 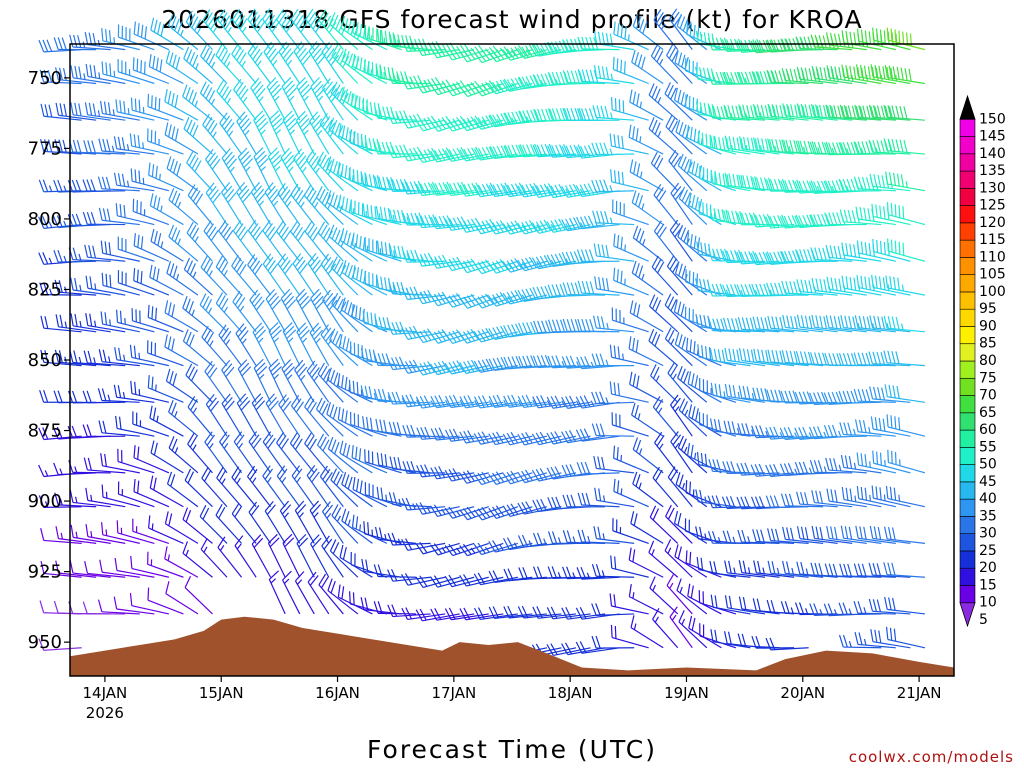 What do you see at coordinates (45, 219) in the screenshot?
I see `y-tick-label: 800` at bounding box center [45, 219].